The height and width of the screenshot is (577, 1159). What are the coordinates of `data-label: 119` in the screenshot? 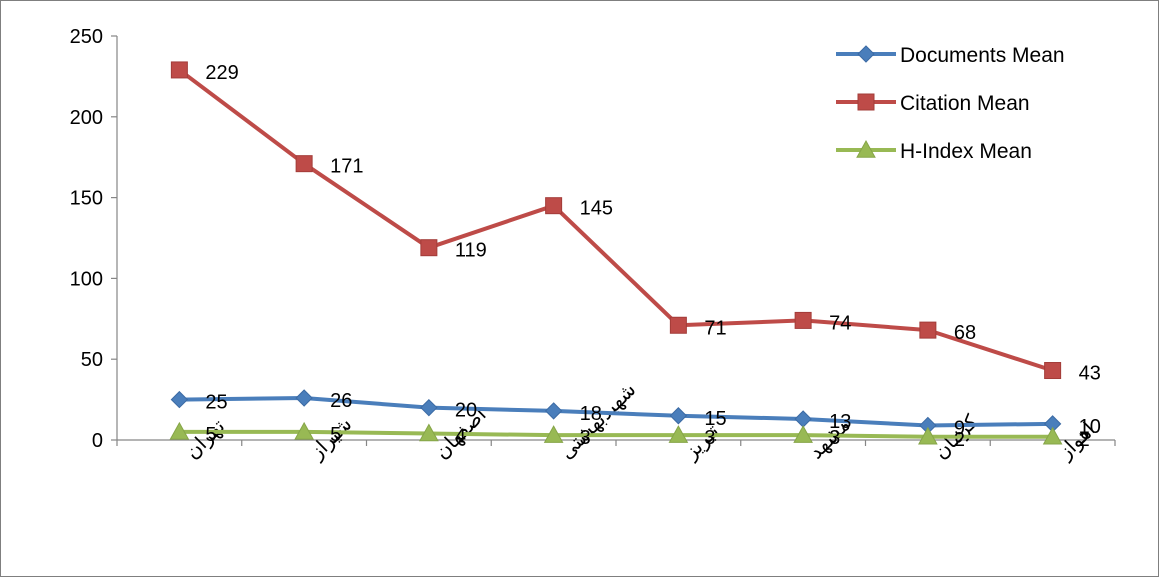 It's located at (471, 251).